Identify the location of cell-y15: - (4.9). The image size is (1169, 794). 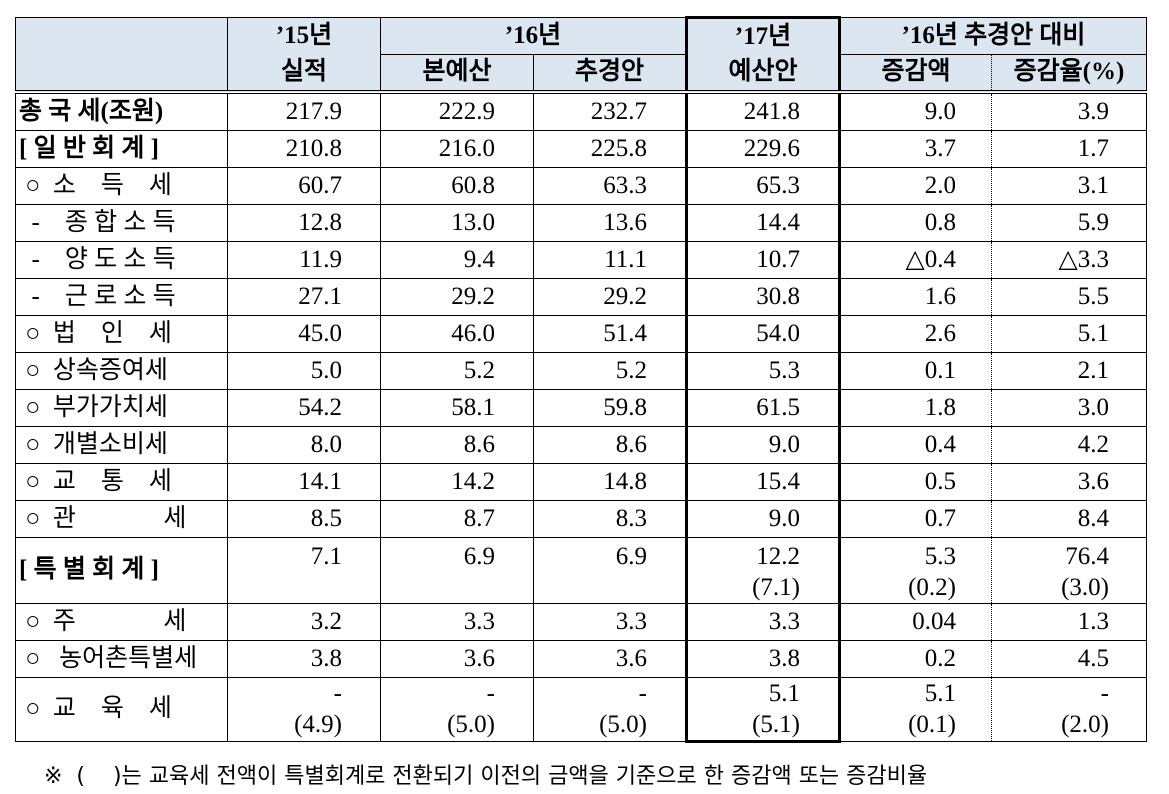
(304, 709).